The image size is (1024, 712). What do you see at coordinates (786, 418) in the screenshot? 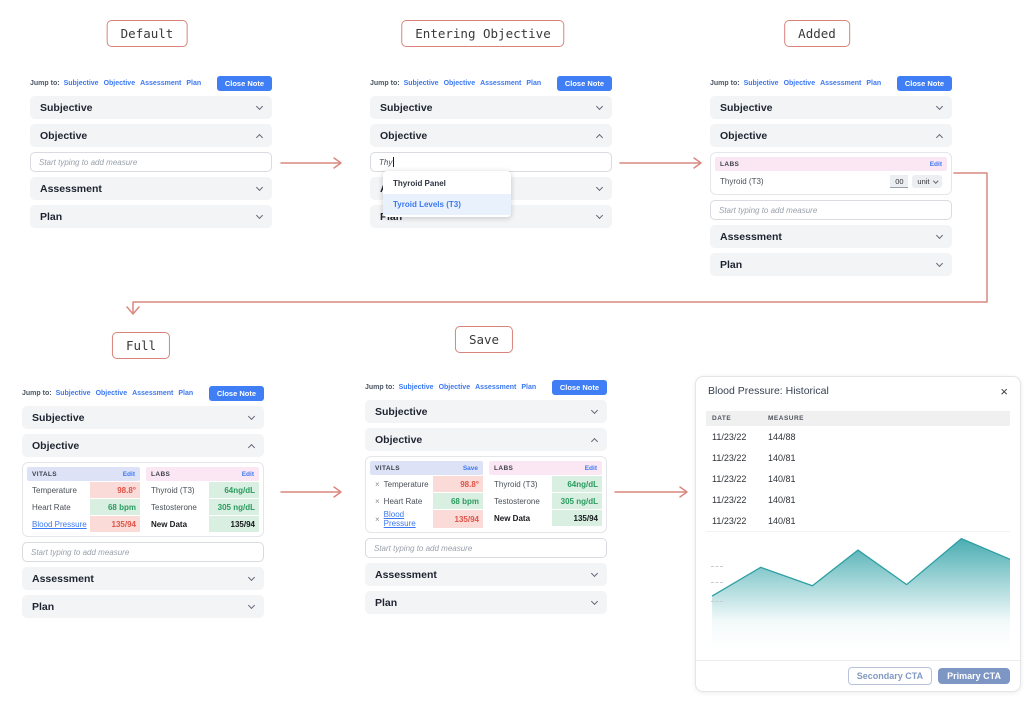
I see `column-header-measure: MEASURE` at bounding box center [786, 418].